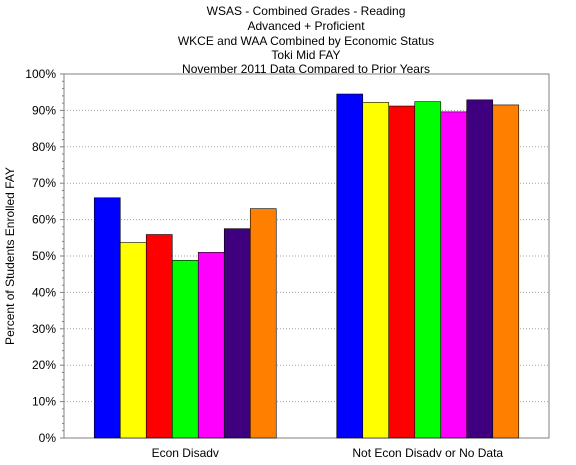 This screenshot has width=576, height=465. What do you see at coordinates (328, 453) in the screenshot?
I see `category-labels: Econ Disadv Not Econ Disadv or No Data` at bounding box center [328, 453].